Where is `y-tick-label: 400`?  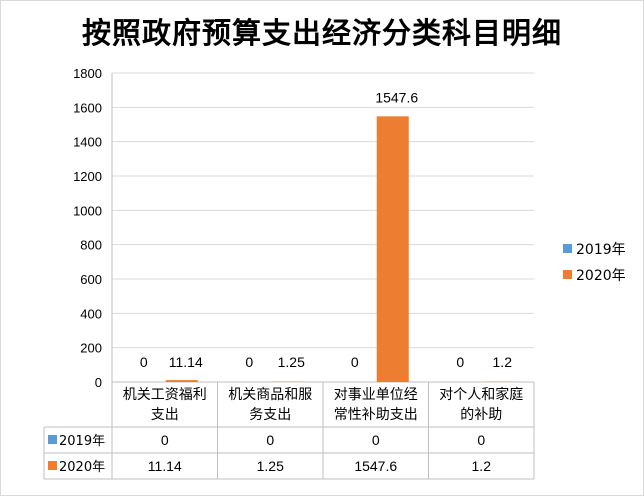 y-tick-label: 400 is located at coordinates (91, 313).